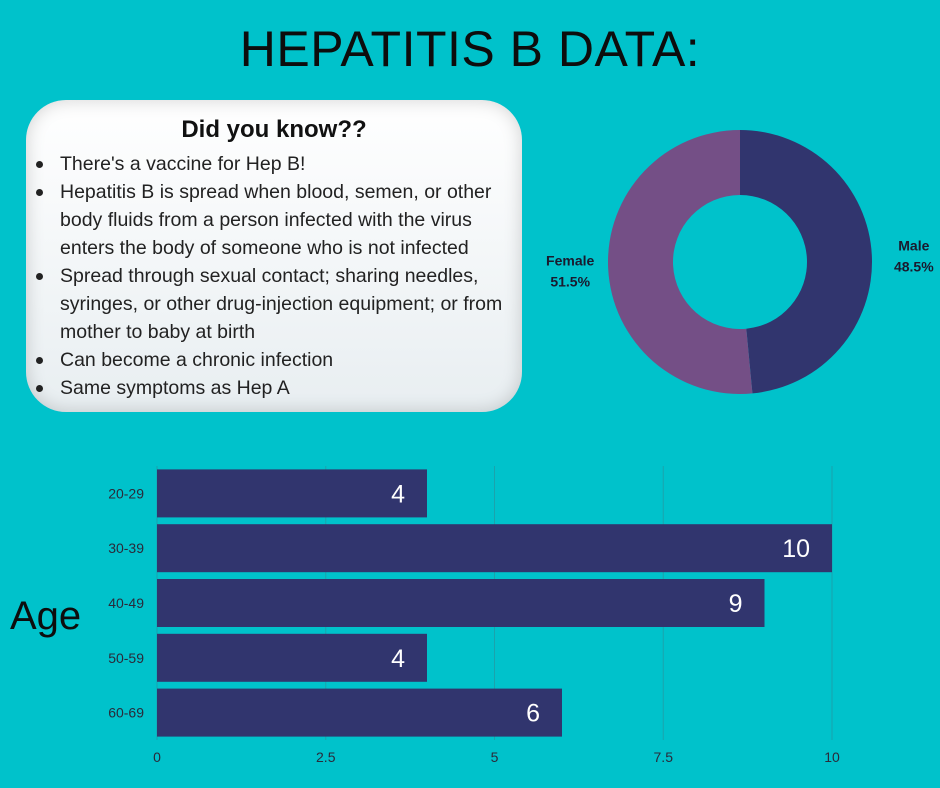  What do you see at coordinates (680, 262) in the screenshot?
I see `donut-slice-female` at bounding box center [680, 262].